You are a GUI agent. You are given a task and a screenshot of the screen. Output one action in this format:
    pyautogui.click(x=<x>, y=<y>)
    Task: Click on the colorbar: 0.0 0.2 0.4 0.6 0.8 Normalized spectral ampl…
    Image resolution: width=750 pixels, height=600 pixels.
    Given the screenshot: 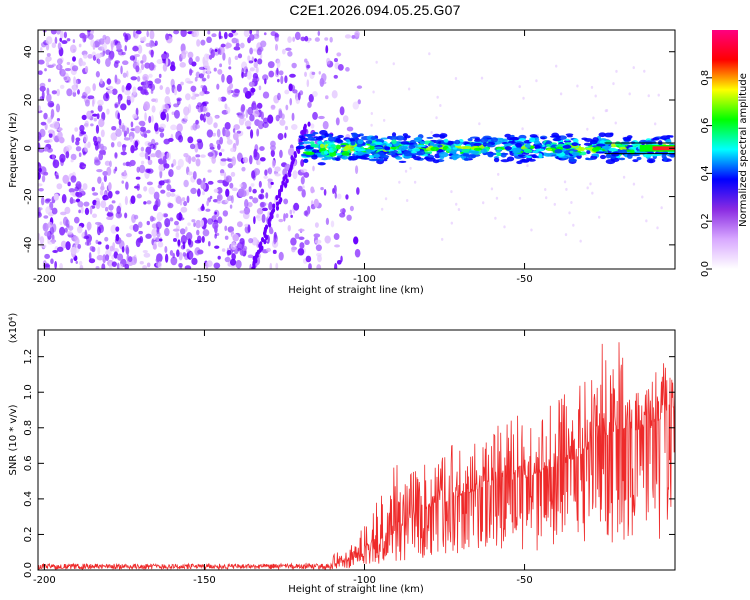 What is the action you would take?
    pyautogui.click(x=724, y=153)
    